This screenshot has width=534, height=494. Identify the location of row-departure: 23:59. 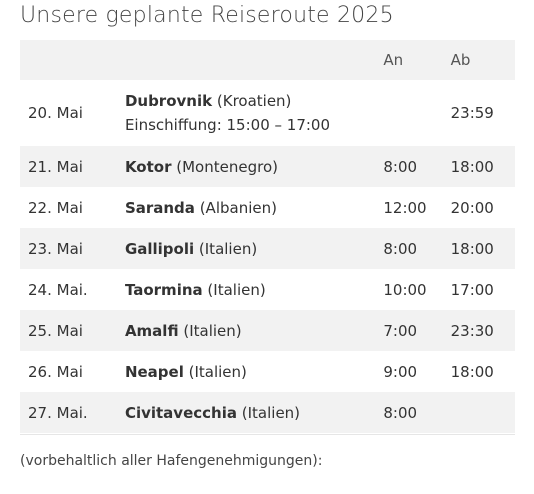
(472, 113).